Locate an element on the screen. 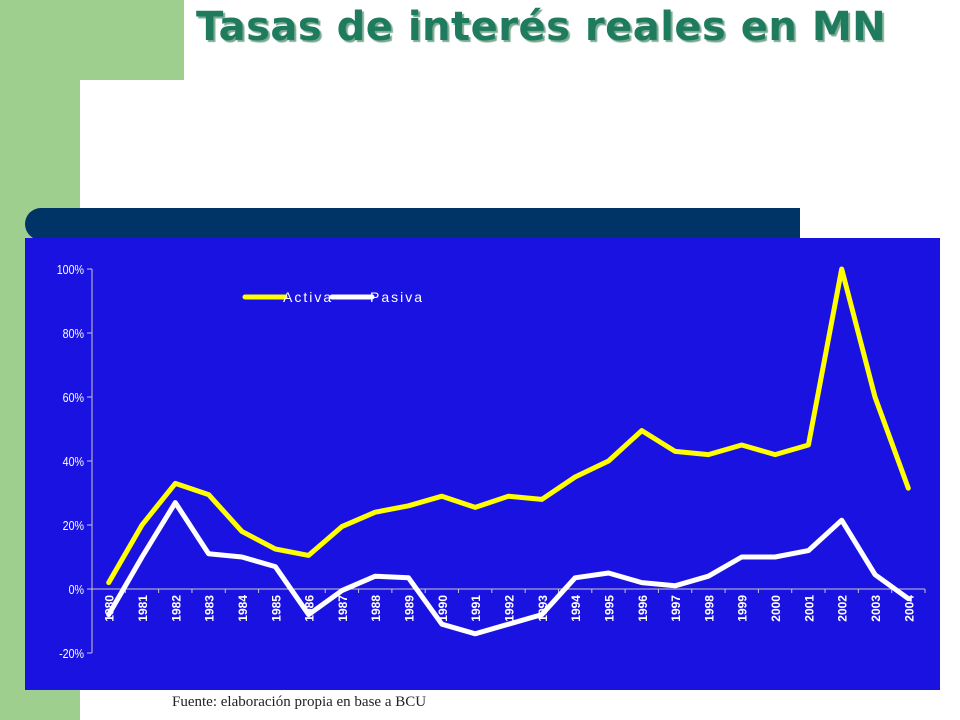 Image resolution: width=960 pixels, height=720 pixels. x-tick-label: 1992 is located at coordinates (510, 608).